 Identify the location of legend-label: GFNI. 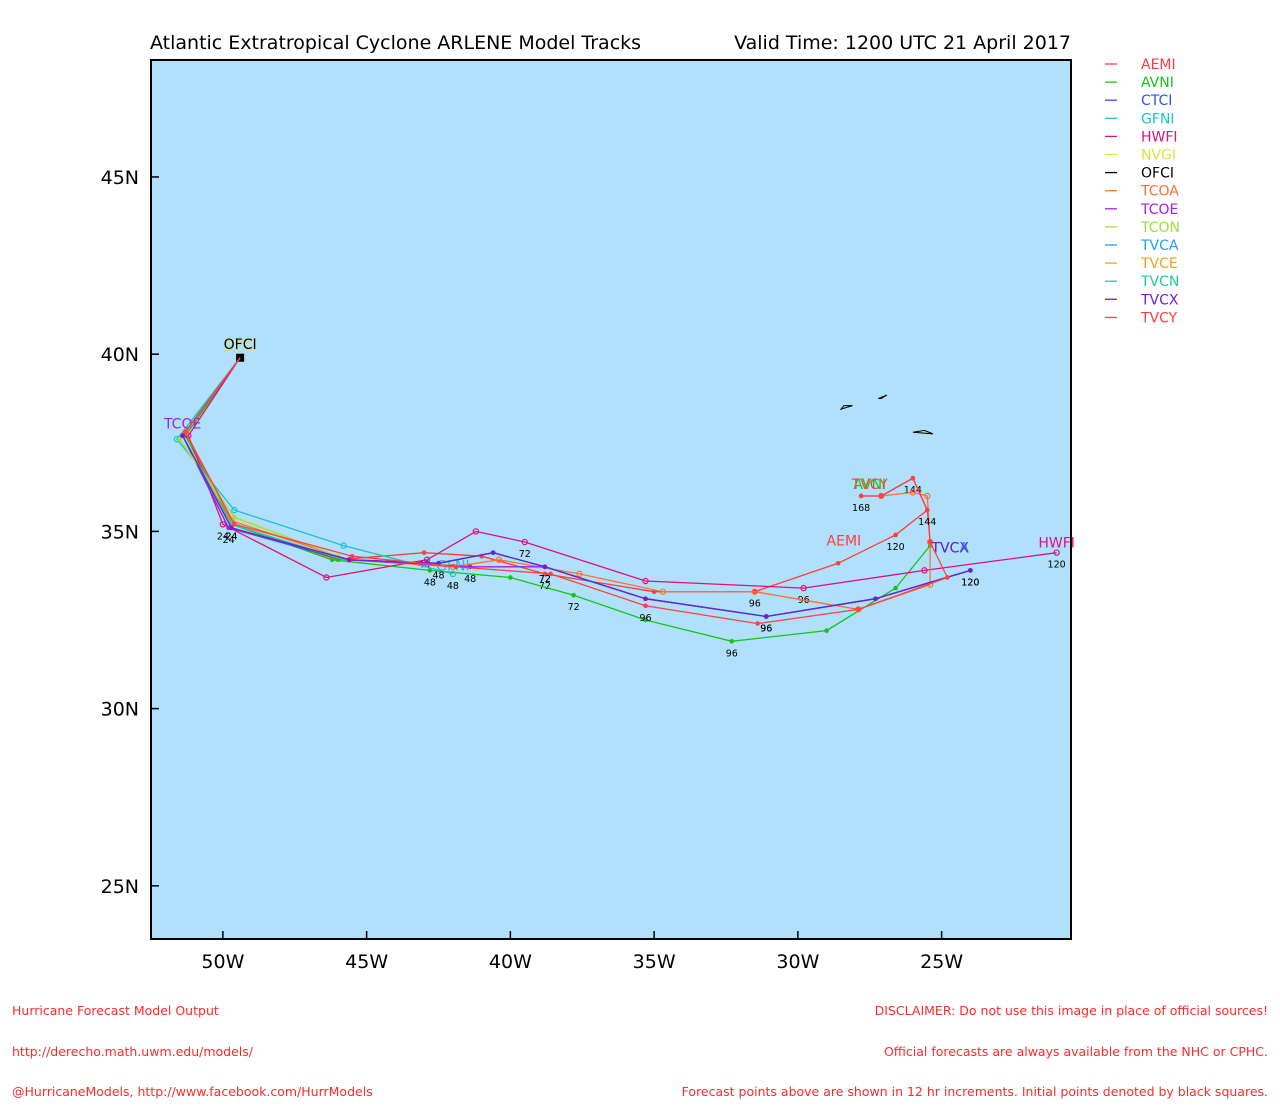
(1158, 119).